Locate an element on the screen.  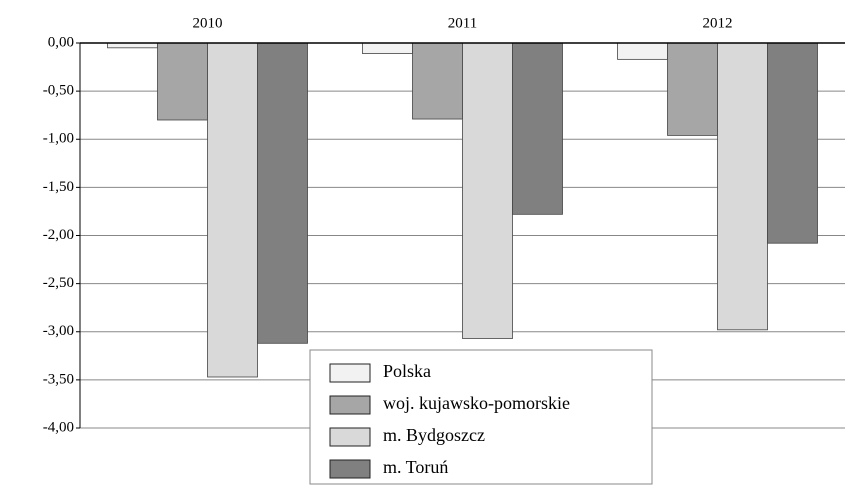
y-tick-label: -2,00 is located at coordinates (58, 235).